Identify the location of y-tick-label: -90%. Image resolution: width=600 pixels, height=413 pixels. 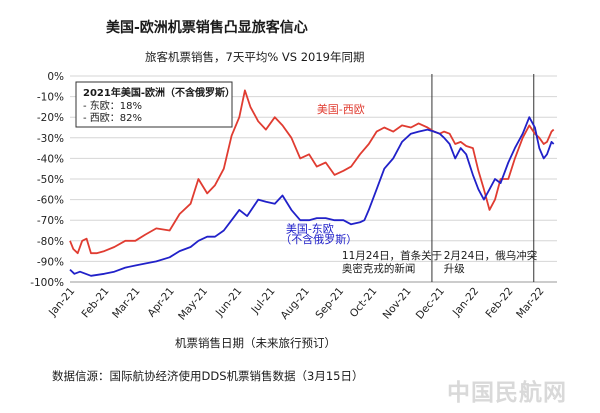
(50, 262).